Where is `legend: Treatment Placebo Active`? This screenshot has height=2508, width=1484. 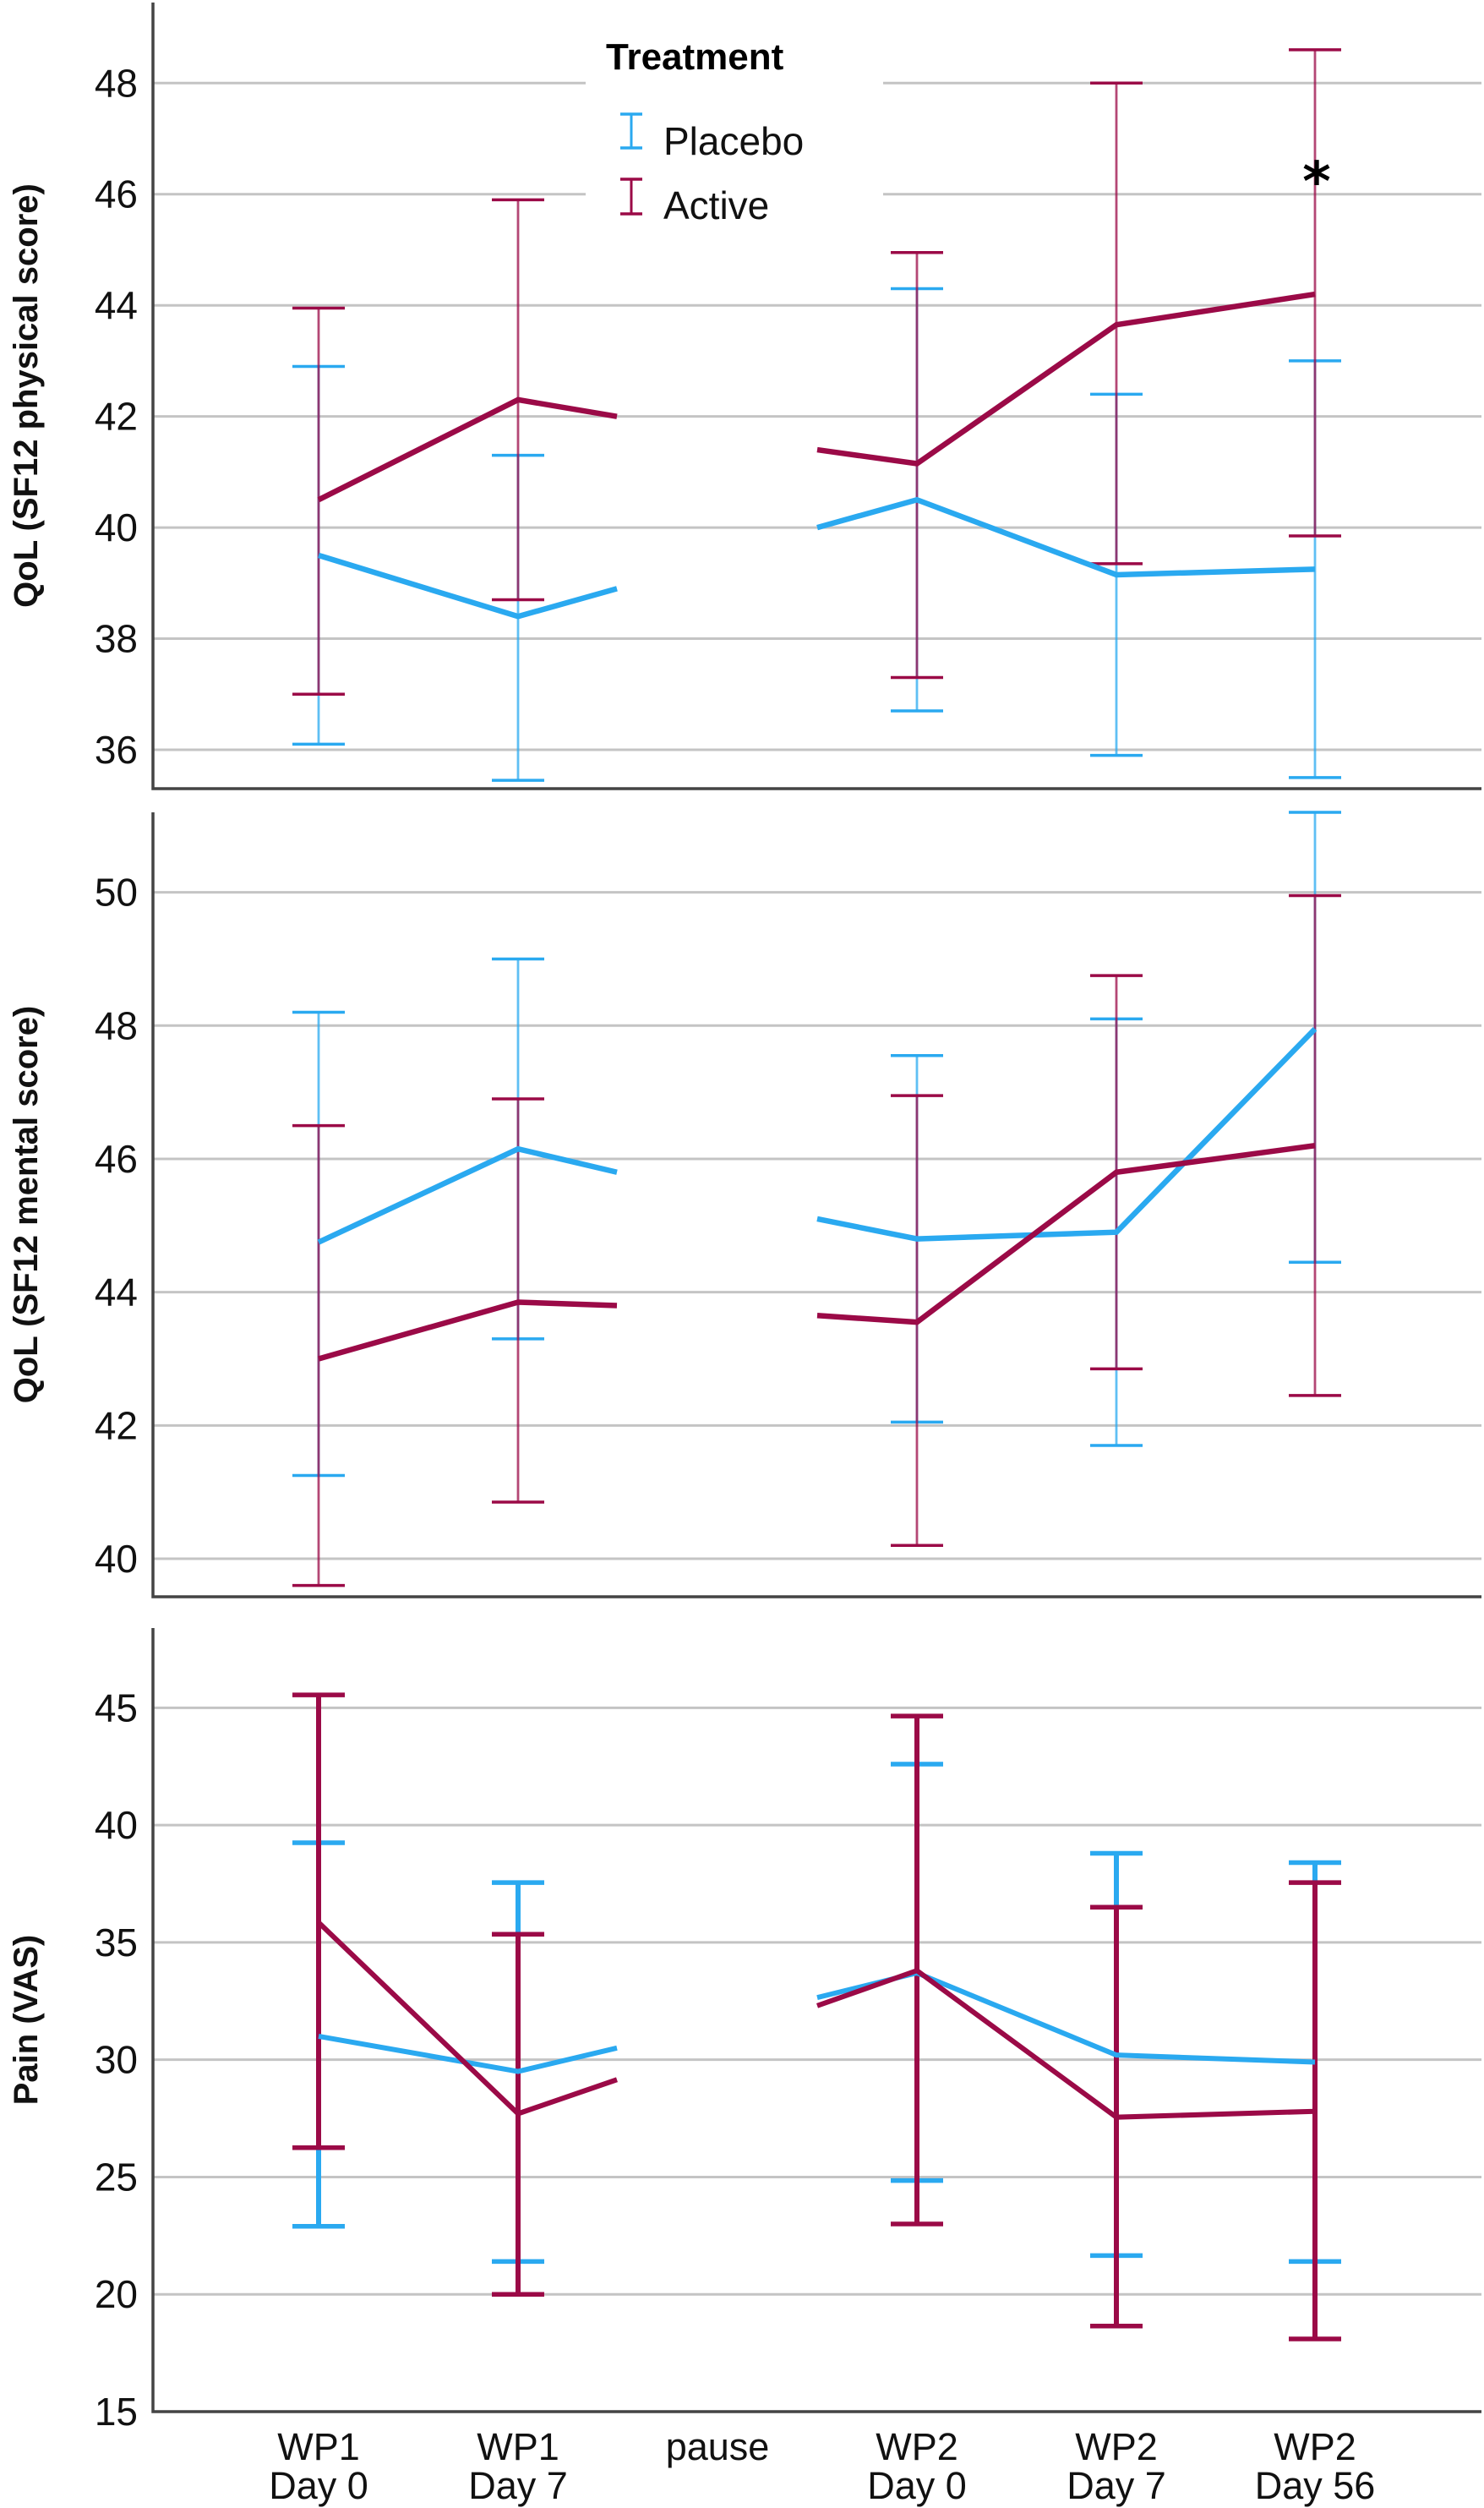 legend: Treatment Placebo Active is located at coordinates (735, 123).